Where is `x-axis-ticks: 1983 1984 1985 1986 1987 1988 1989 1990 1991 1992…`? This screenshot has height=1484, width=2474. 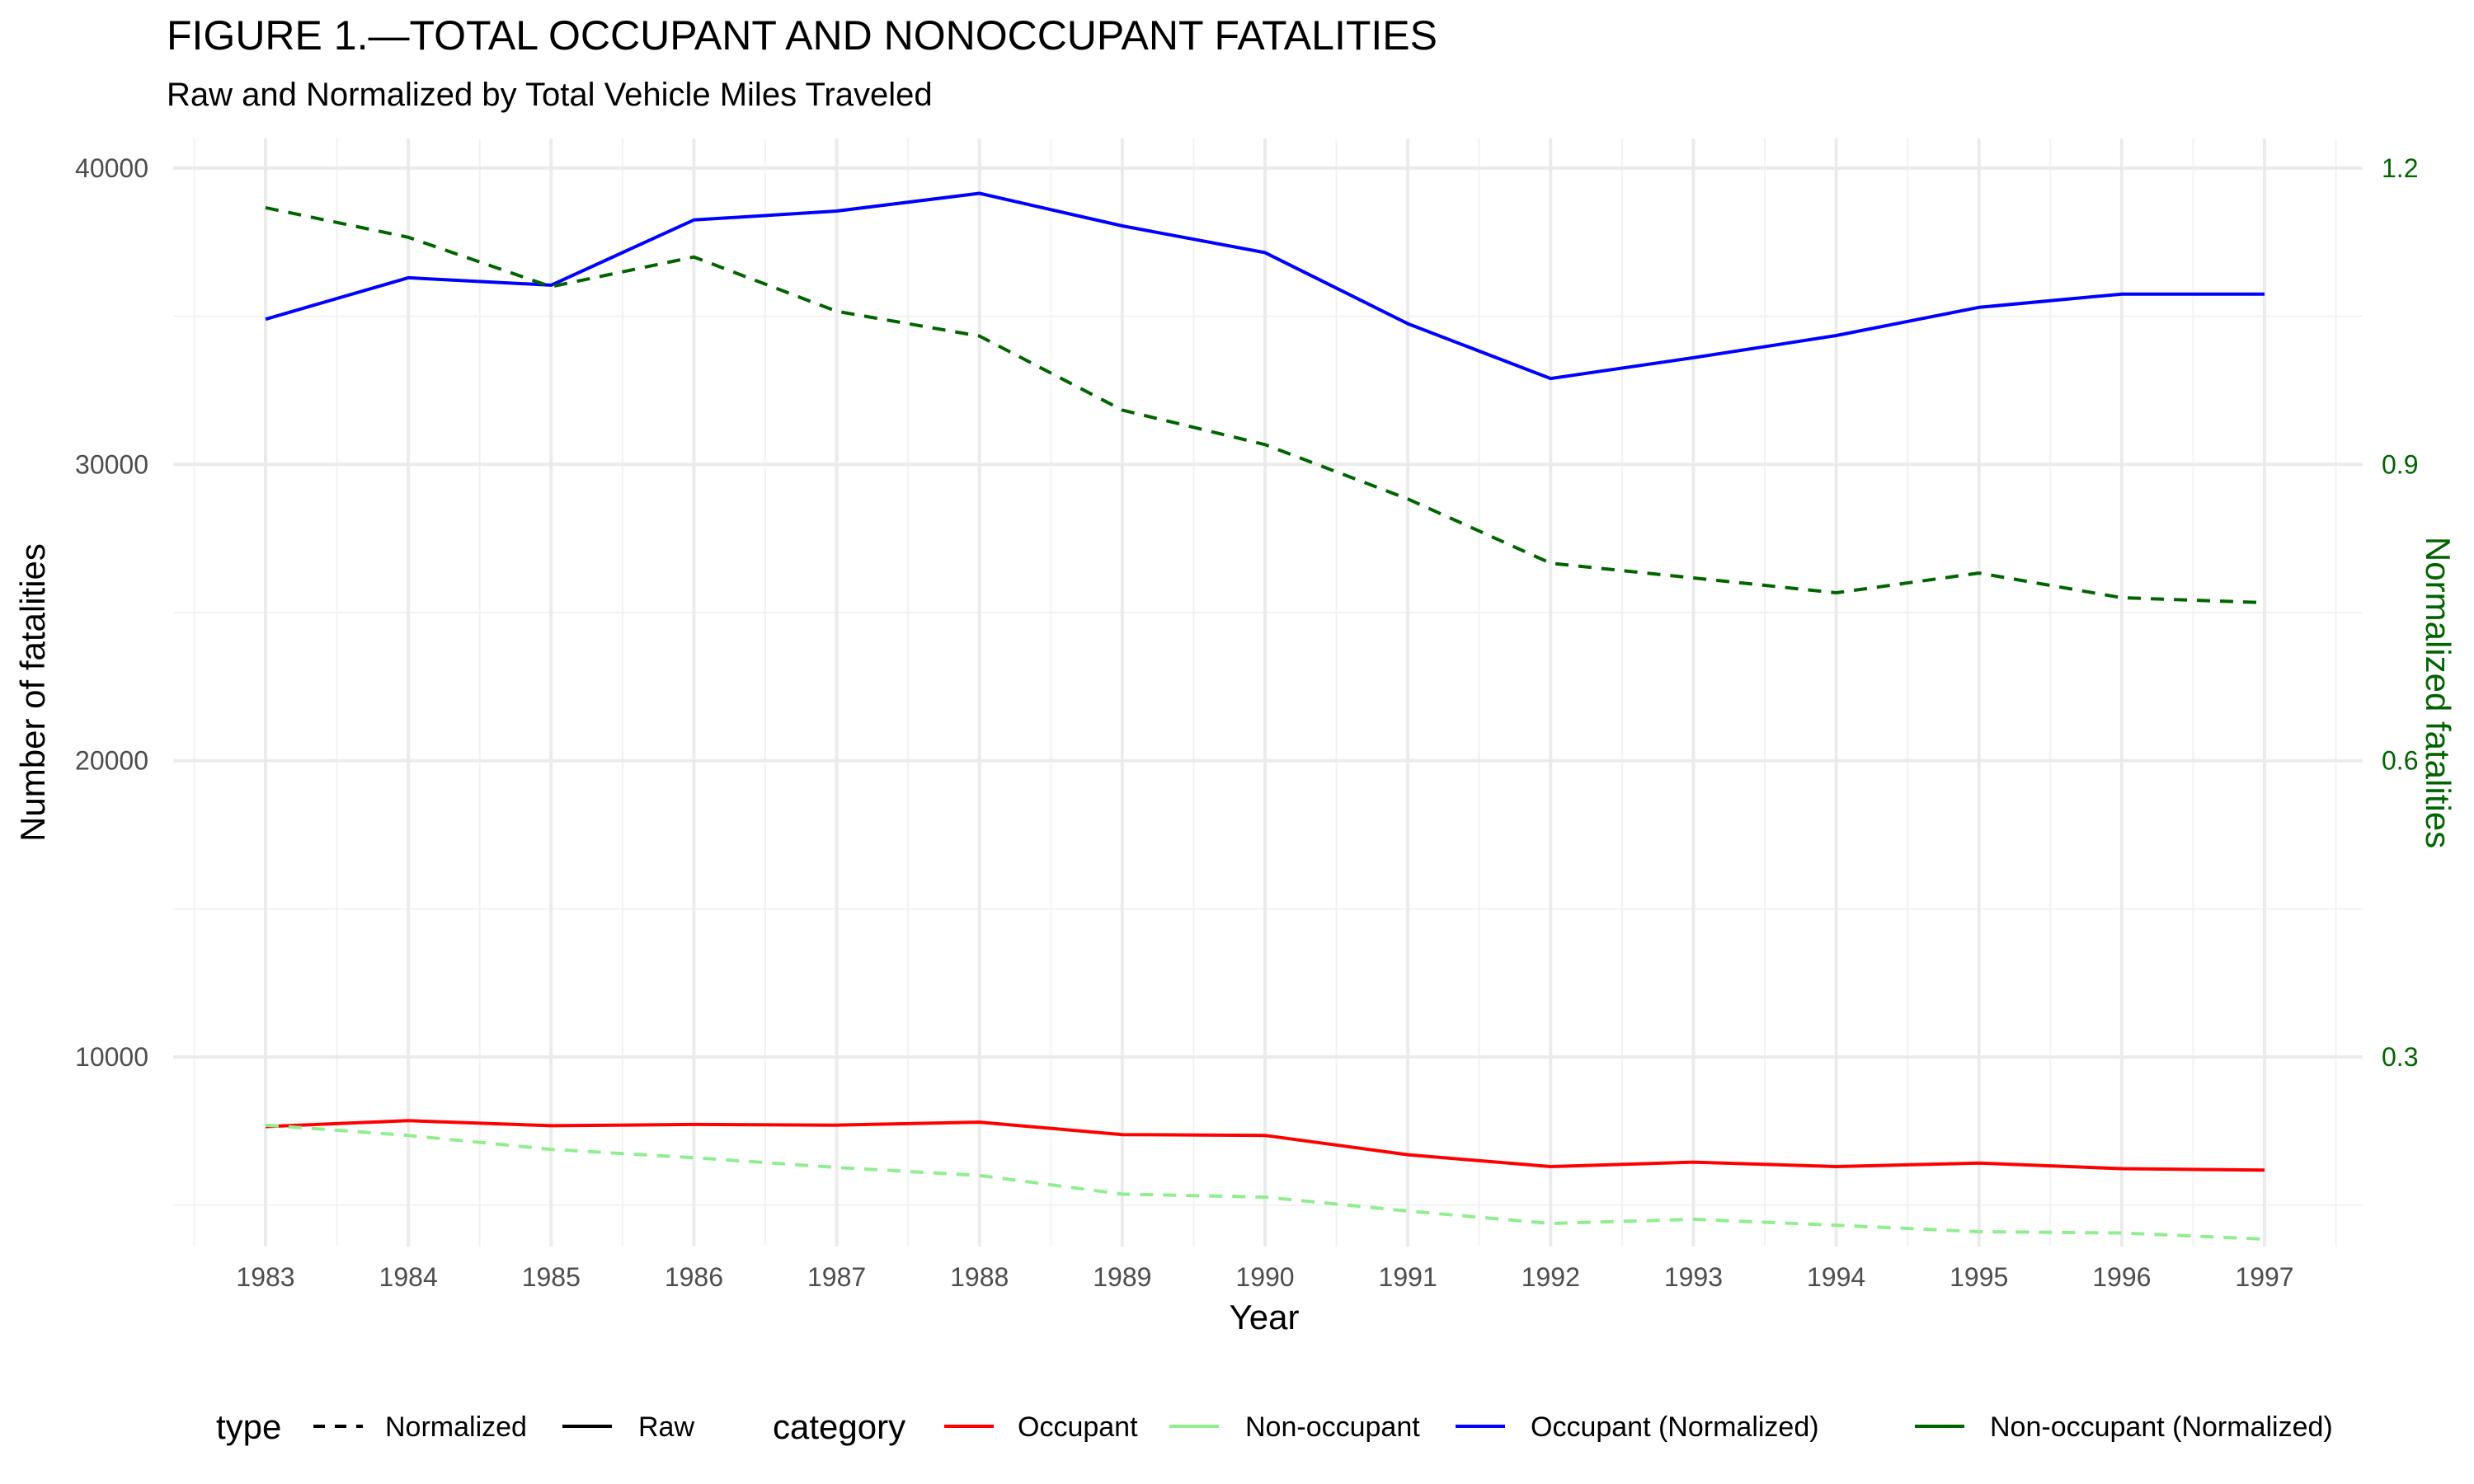 x-axis-ticks: 1983 1984 1985 1986 1987 1988 1989 1990 1991 1992… is located at coordinates (1264, 1277).